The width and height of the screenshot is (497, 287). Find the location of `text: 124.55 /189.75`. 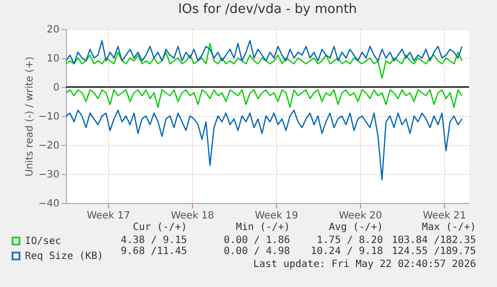

text: 124.55 /189.75 is located at coordinates (434, 251).